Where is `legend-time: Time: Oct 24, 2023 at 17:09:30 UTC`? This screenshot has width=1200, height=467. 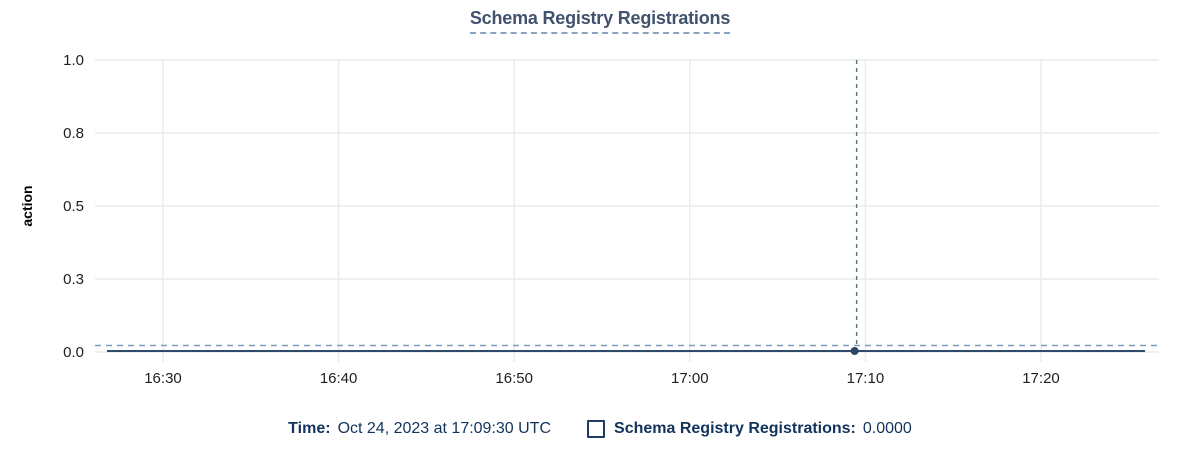
legend-time: Time: Oct 24, 2023 at 17:09:30 UTC is located at coordinates (419, 429).